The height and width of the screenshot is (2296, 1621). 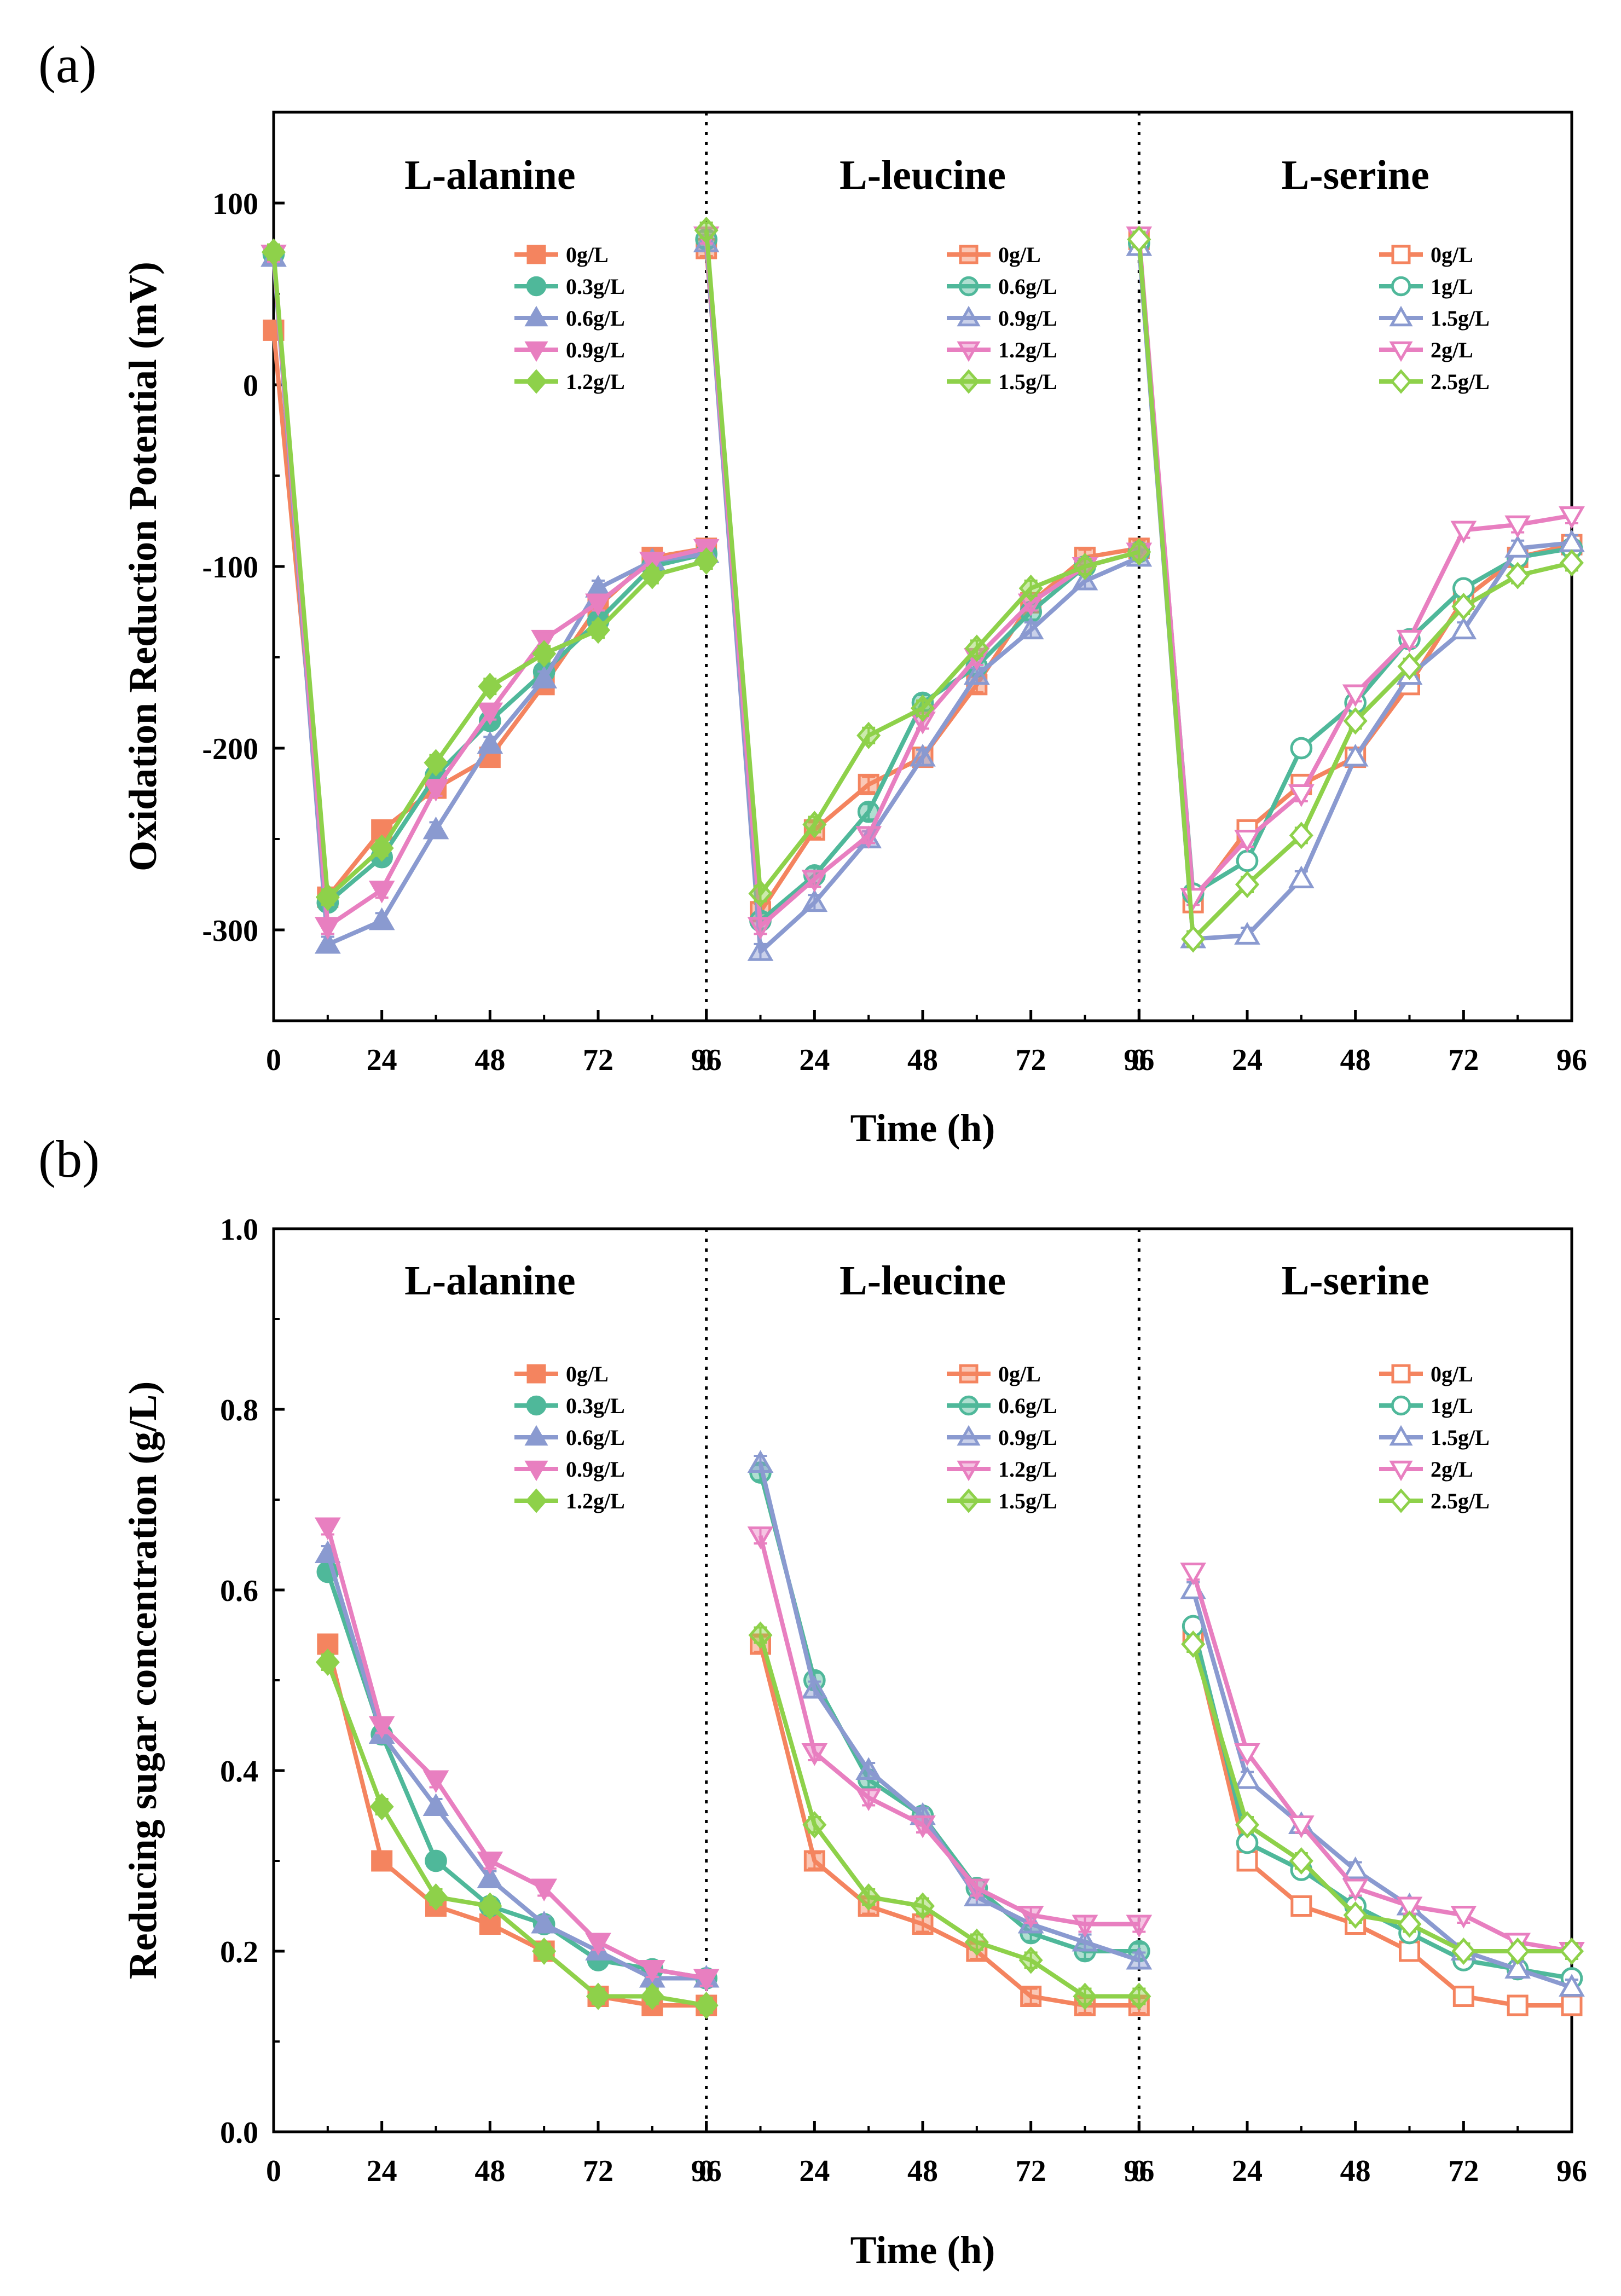 What do you see at coordinates (235, 204) in the screenshot?
I see `y-tick-label: 100` at bounding box center [235, 204].